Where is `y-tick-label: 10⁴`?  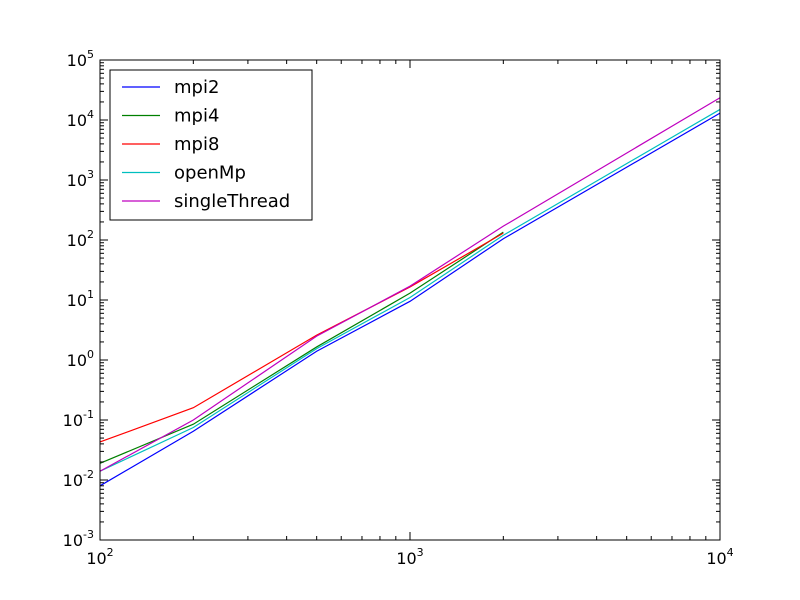 y-tick-label: 10⁴ is located at coordinates (80, 119).